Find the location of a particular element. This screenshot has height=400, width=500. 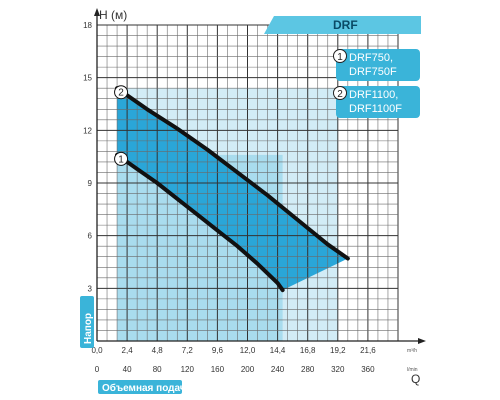

x-tick-label-bottom: 280 is located at coordinates (308, 369).